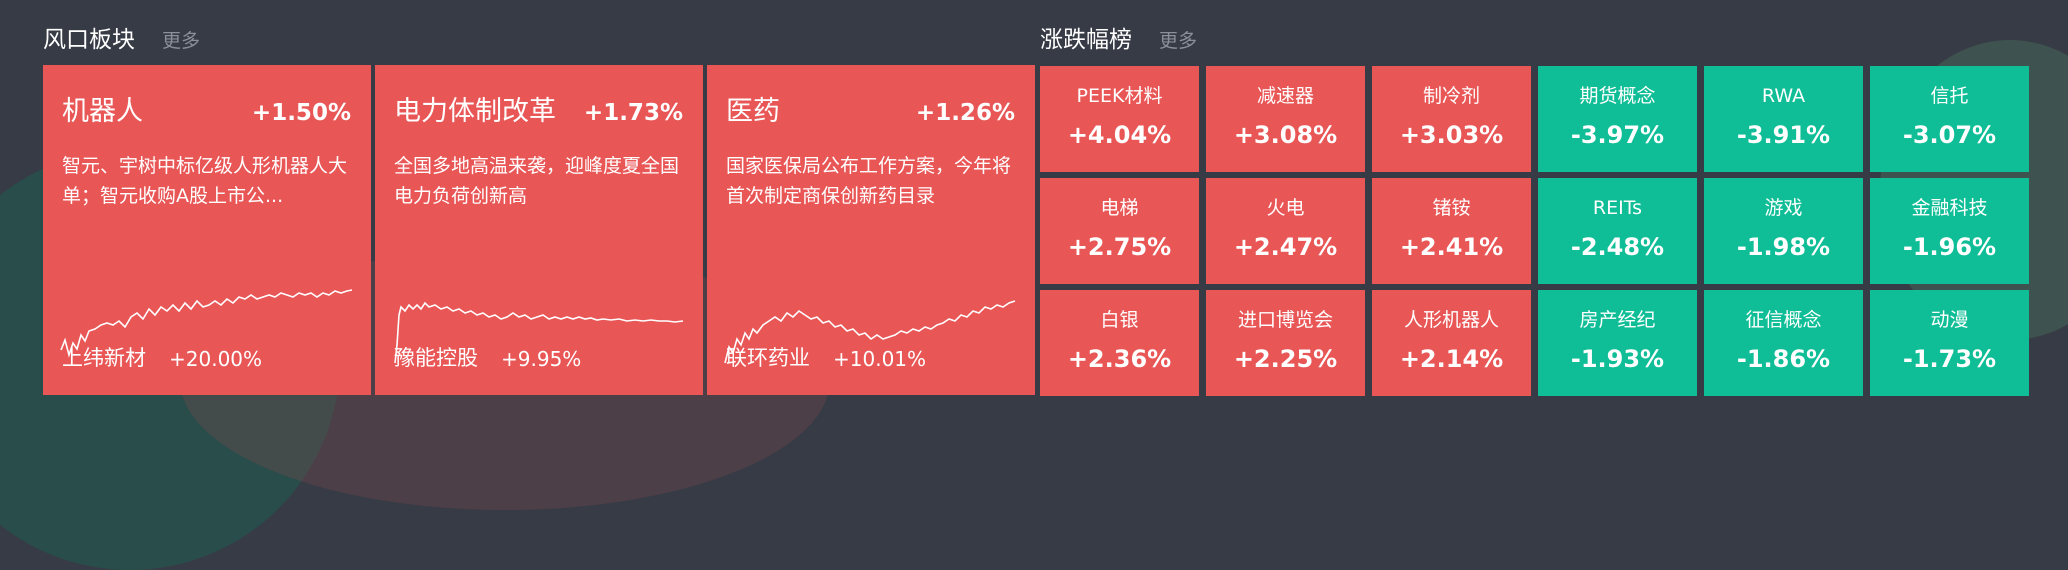 Image resolution: width=2068 pixels, height=570 pixels. I want to click on ranking-more-link: 更多, so click(1178, 41).